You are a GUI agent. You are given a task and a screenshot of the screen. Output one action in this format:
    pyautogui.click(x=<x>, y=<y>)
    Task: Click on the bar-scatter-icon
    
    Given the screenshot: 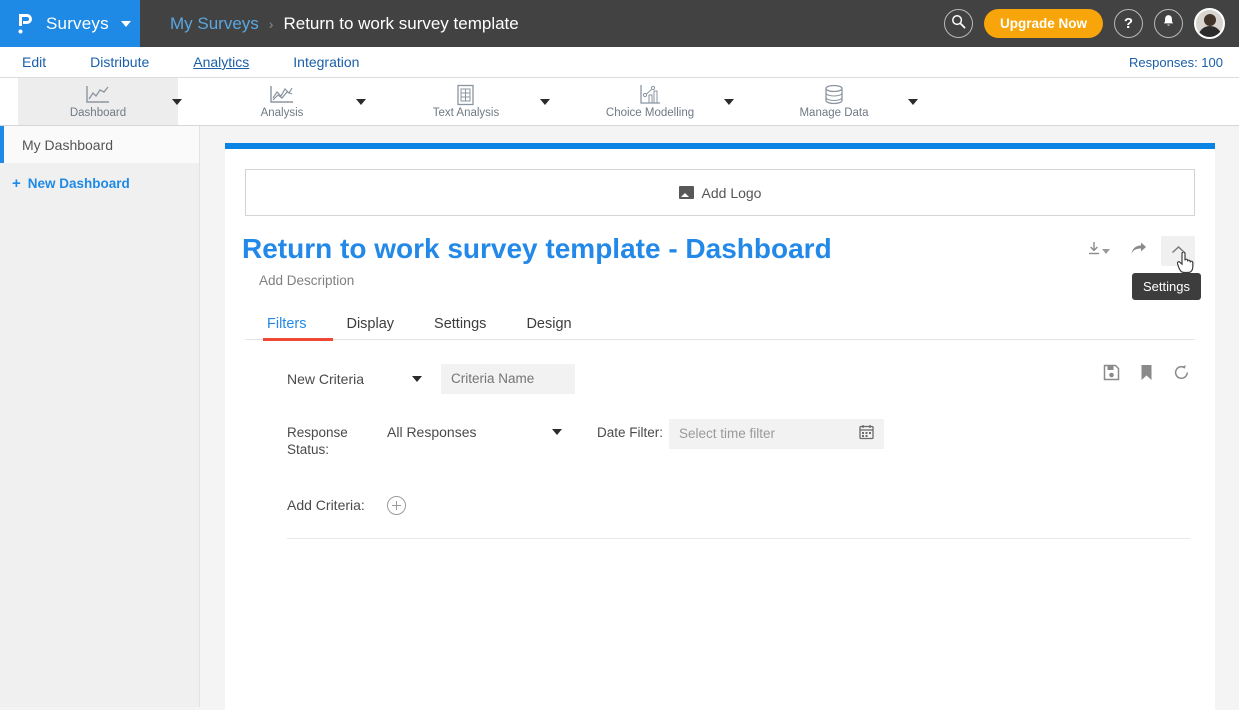 What is the action you would take?
    pyautogui.click(x=650, y=95)
    